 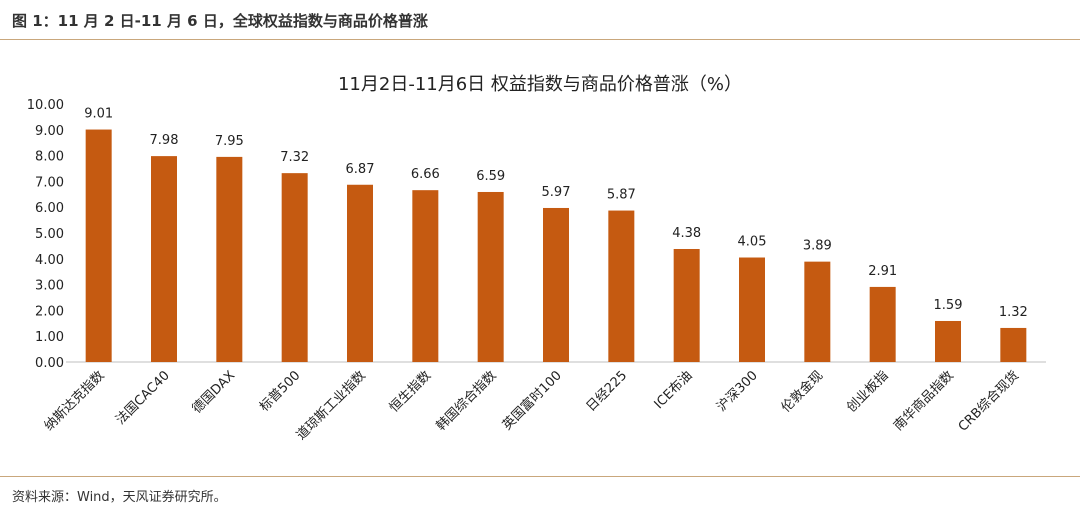 What do you see at coordinates (143, 398) in the screenshot?
I see `x-tick-label: 法国CAC40` at bounding box center [143, 398].